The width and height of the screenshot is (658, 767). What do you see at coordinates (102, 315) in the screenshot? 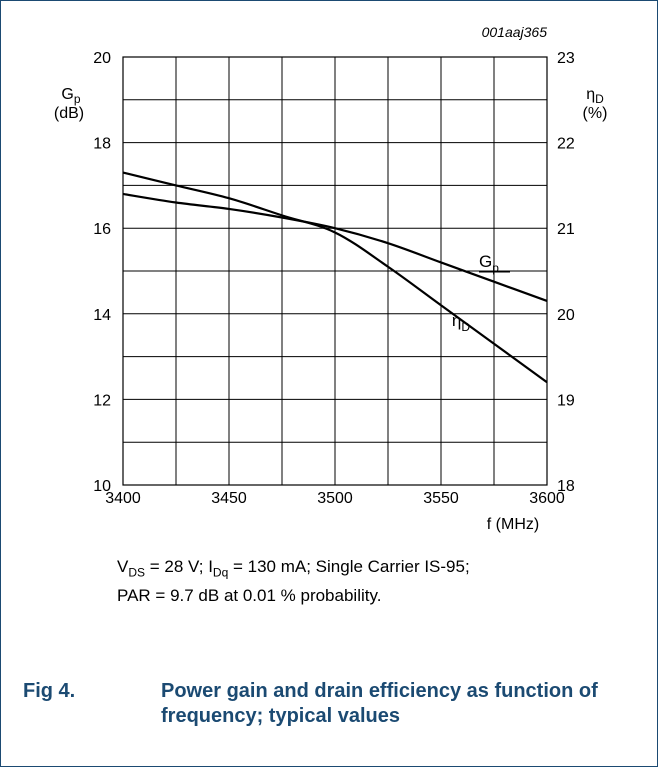
I see `y-left-tick-label: 14` at bounding box center [102, 315].